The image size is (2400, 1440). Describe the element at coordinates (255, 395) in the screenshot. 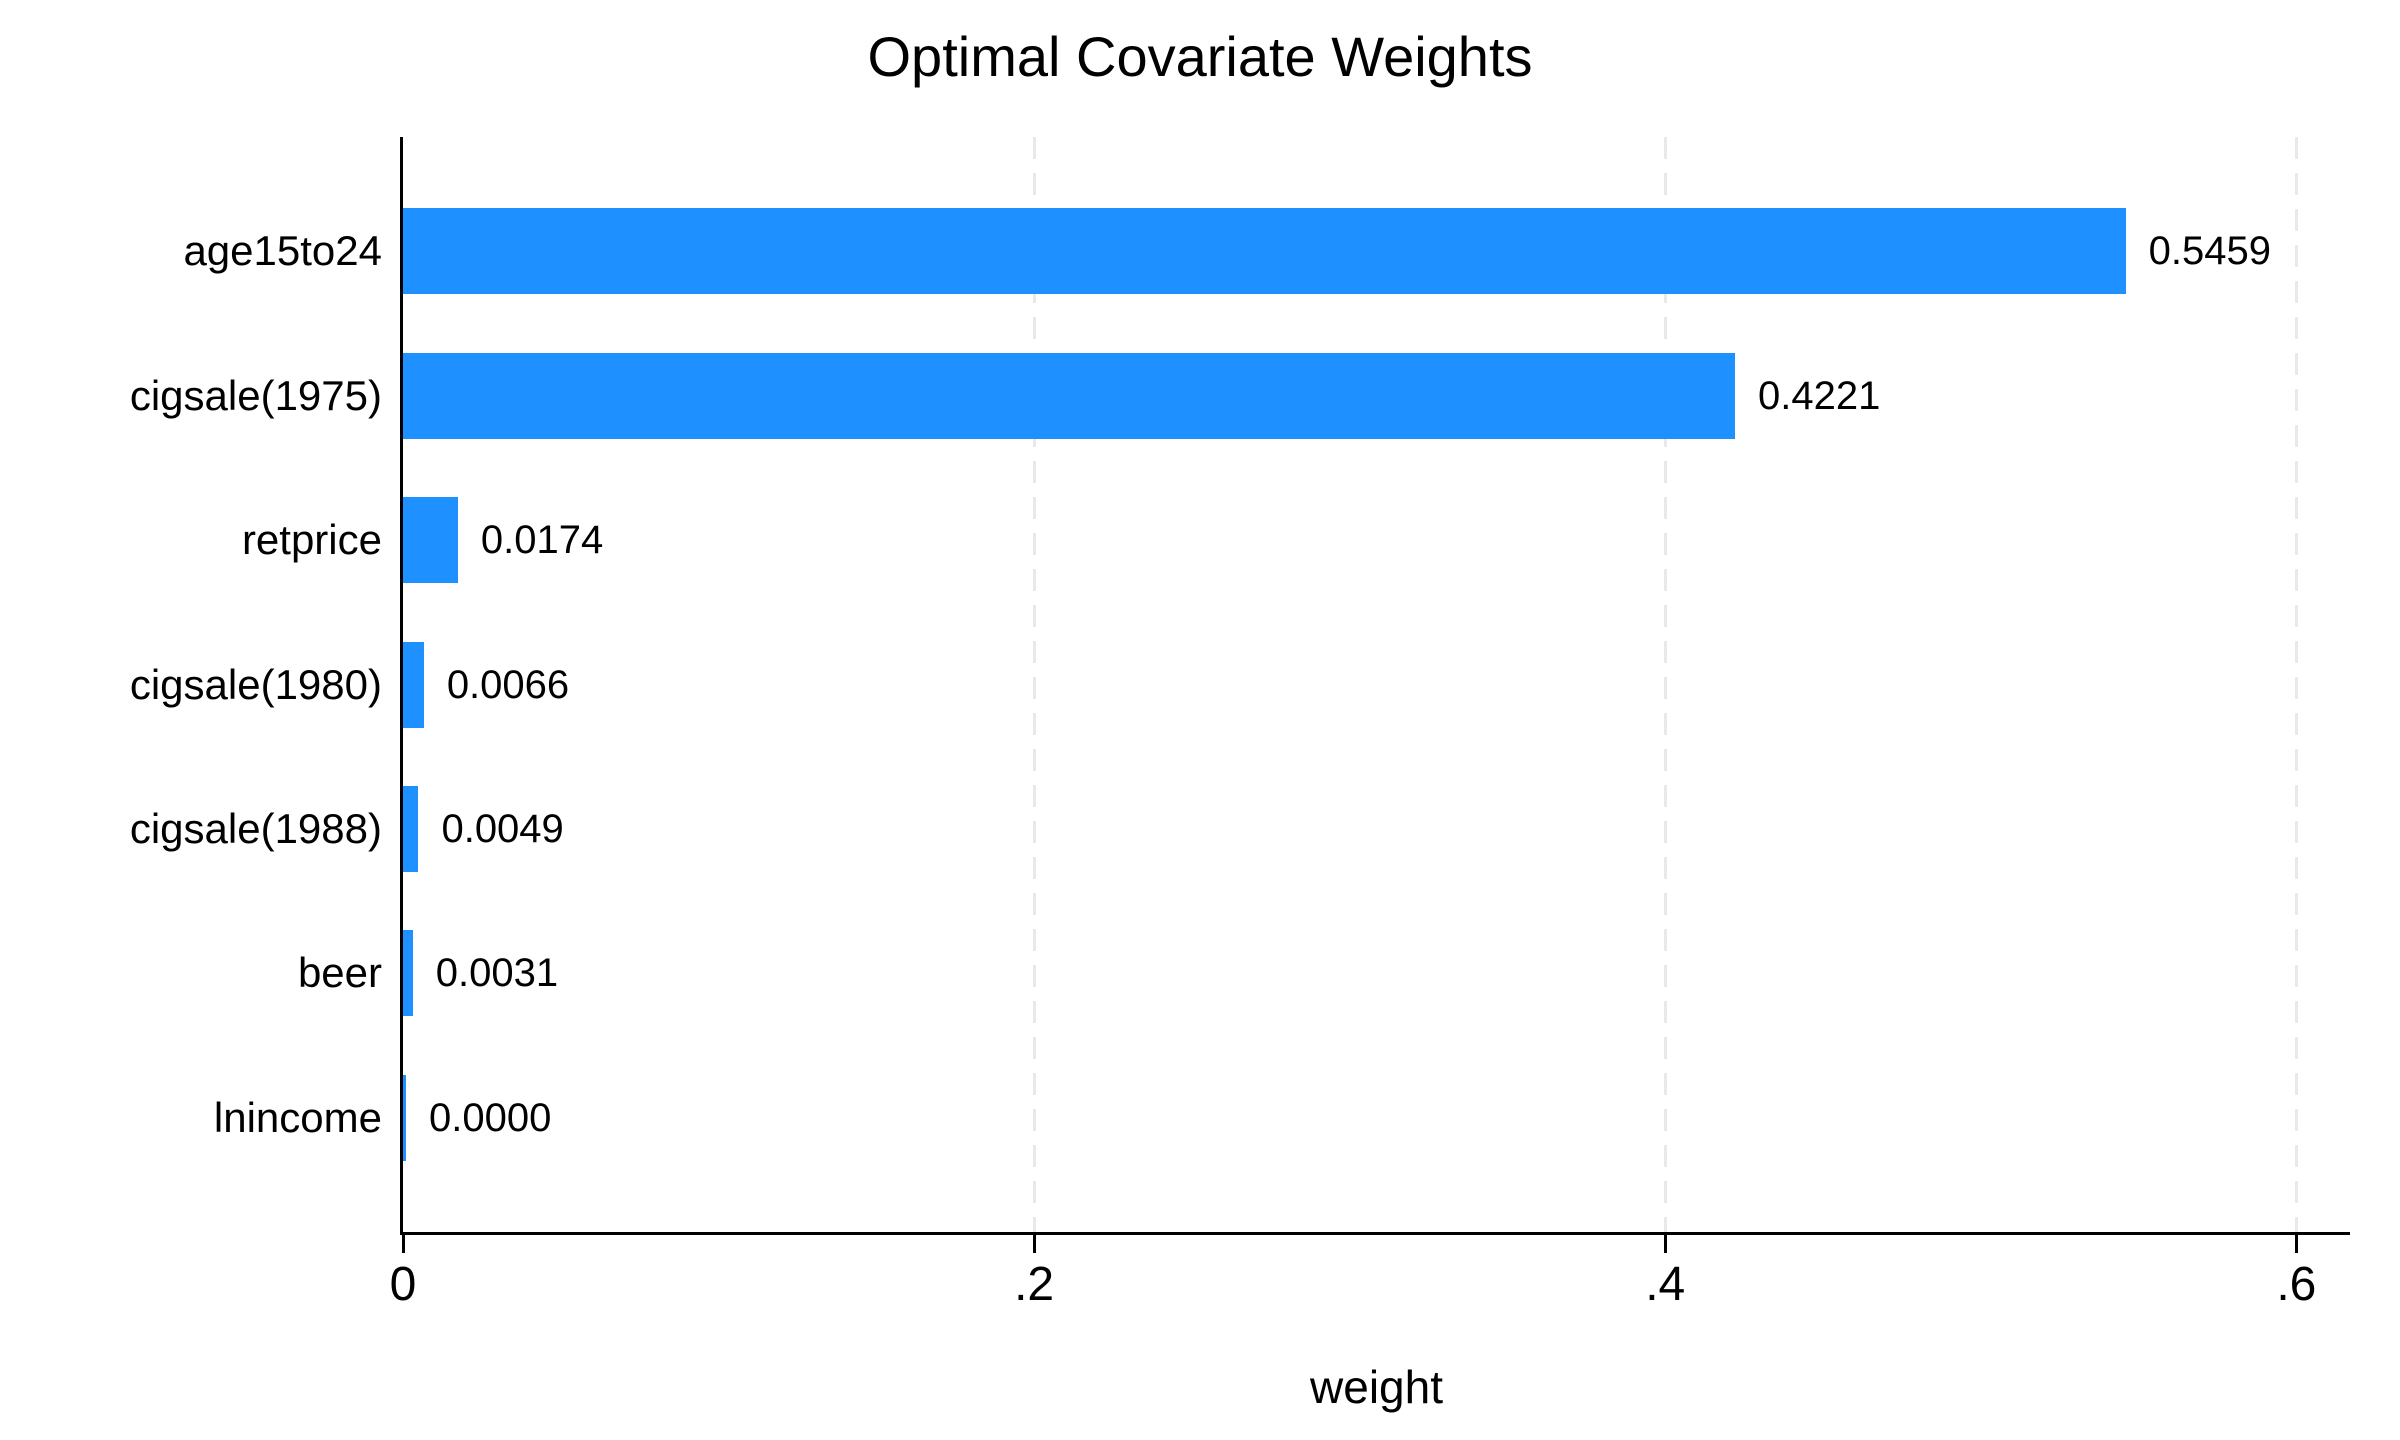

I see `category-label: cigsale(1975)` at that location.